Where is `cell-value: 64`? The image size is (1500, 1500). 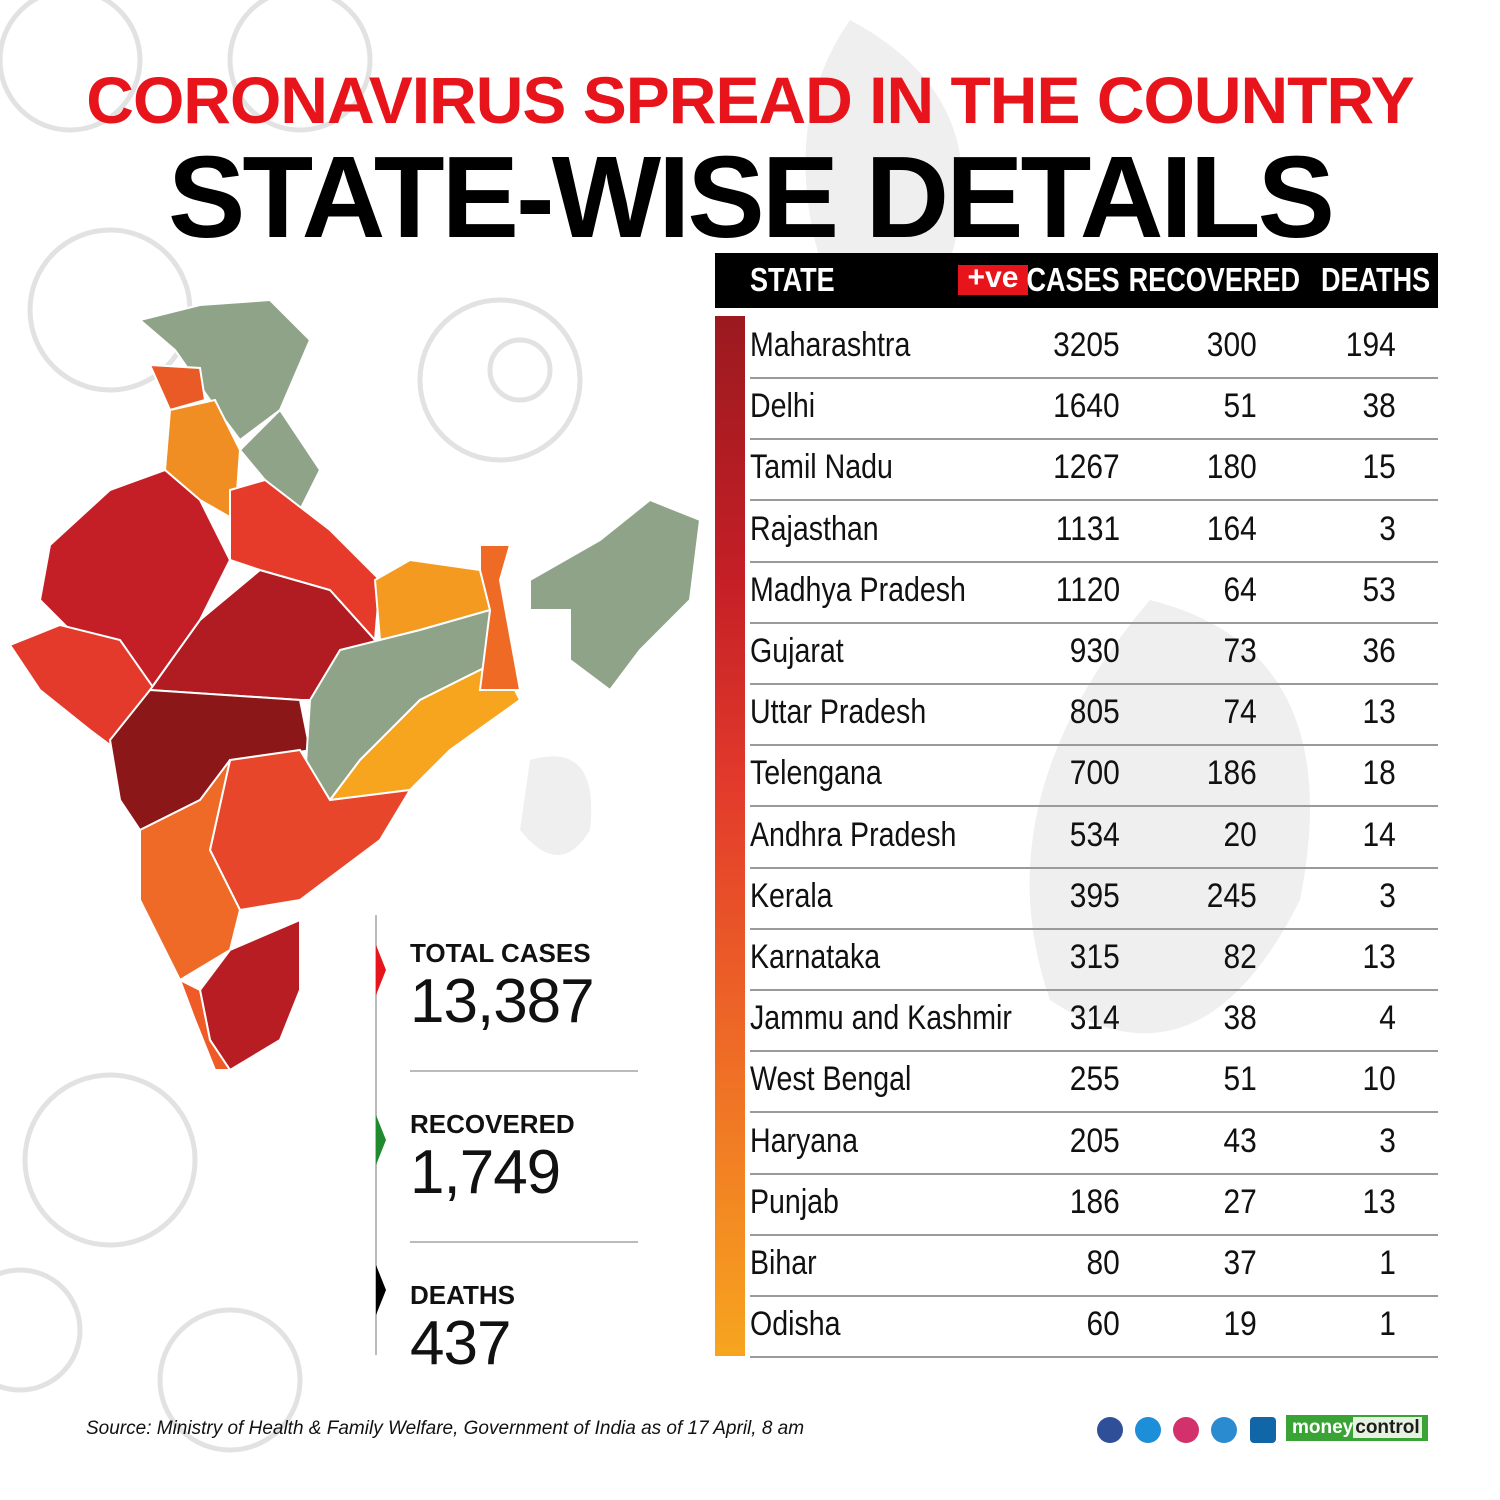 cell-value: 64 is located at coordinates (1240, 589).